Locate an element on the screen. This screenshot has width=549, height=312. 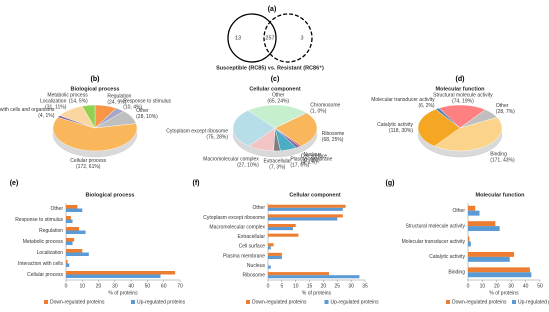
slice-label: Nucleus is located at coordinates (312, 155).